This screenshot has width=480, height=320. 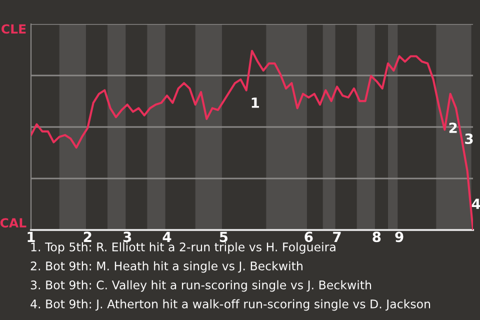 I want to click on x-tick-label: 8, so click(x=376, y=237).